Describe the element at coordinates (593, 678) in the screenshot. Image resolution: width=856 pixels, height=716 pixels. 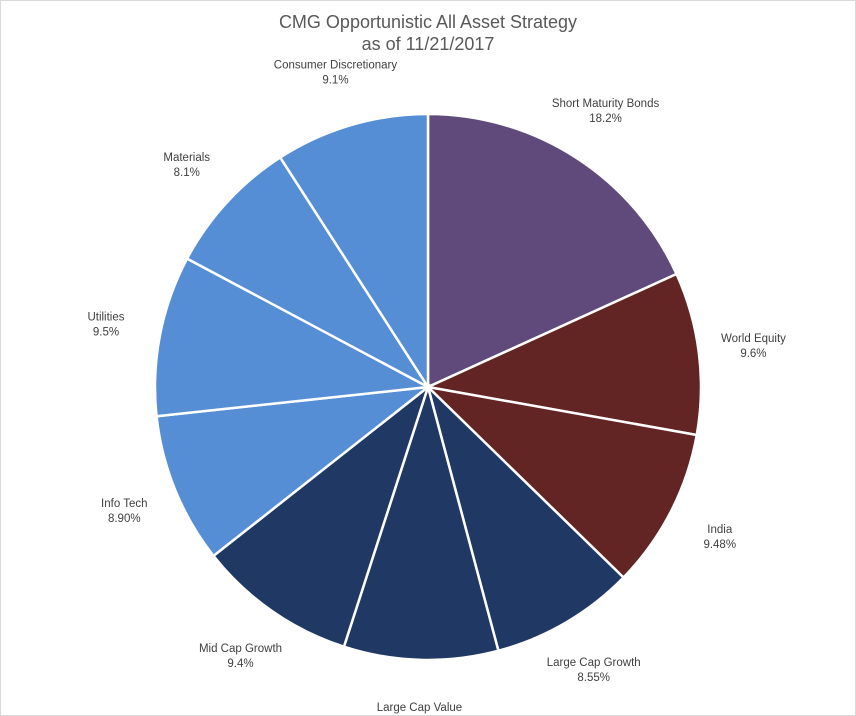
I see `slice-value-label: 8.55%` at that location.